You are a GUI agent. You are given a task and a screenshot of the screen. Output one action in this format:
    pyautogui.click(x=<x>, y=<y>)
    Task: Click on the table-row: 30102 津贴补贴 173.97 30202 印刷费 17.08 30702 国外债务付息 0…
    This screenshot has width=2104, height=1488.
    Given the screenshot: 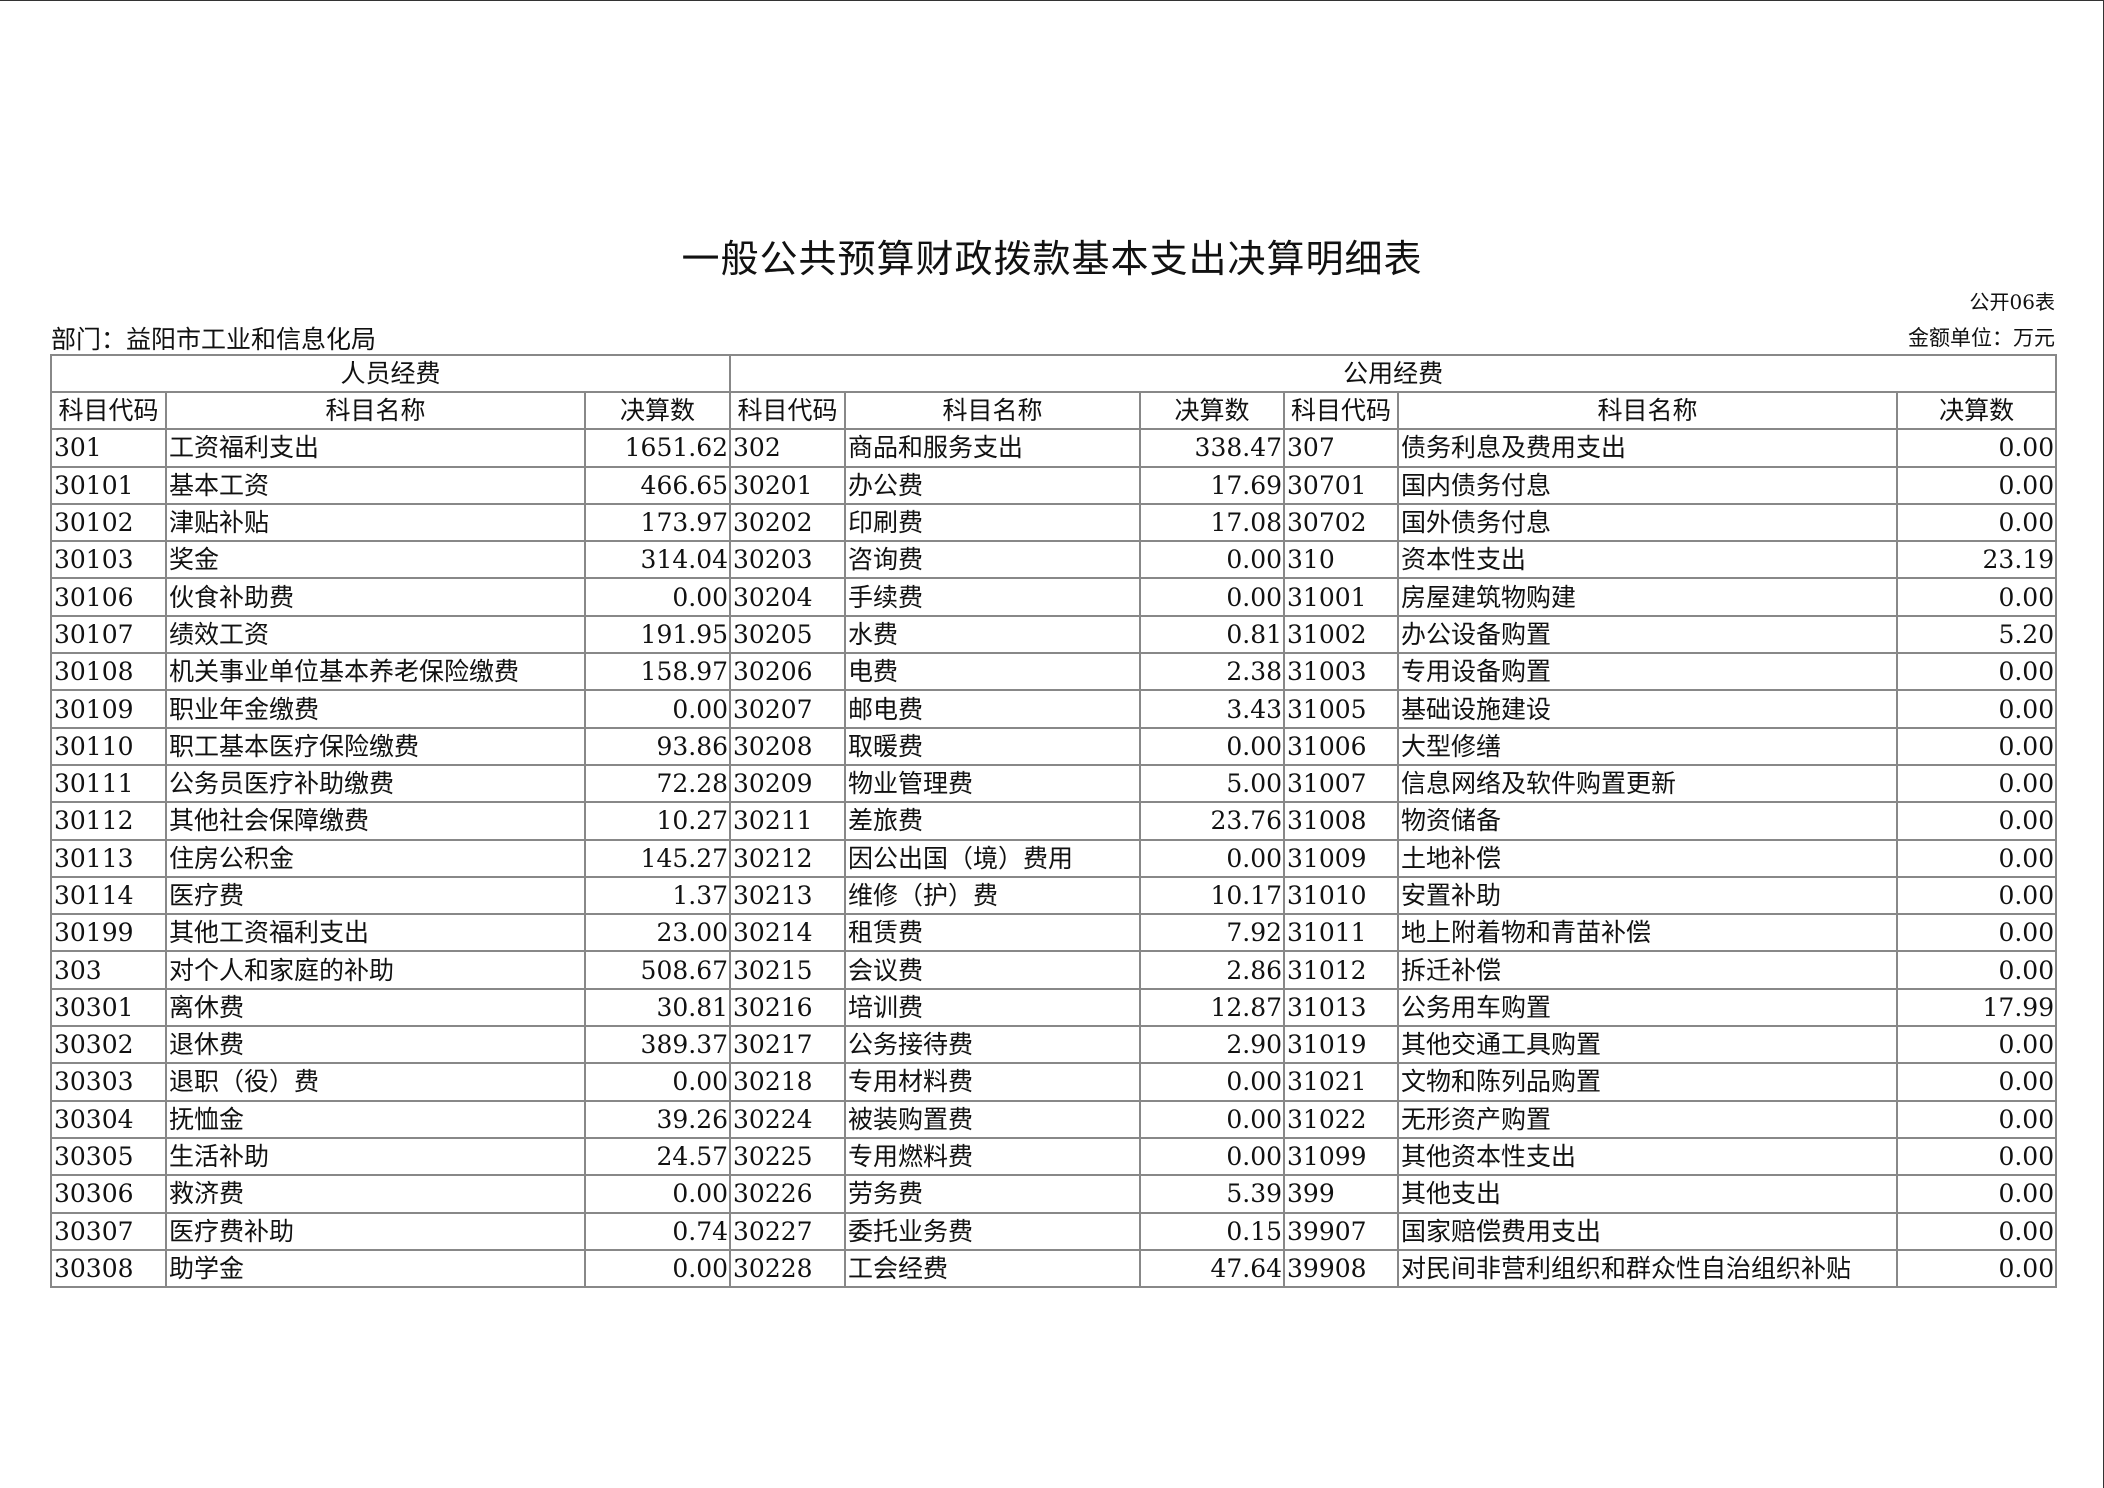 What is the action you would take?
    pyautogui.click(x=1054, y=522)
    